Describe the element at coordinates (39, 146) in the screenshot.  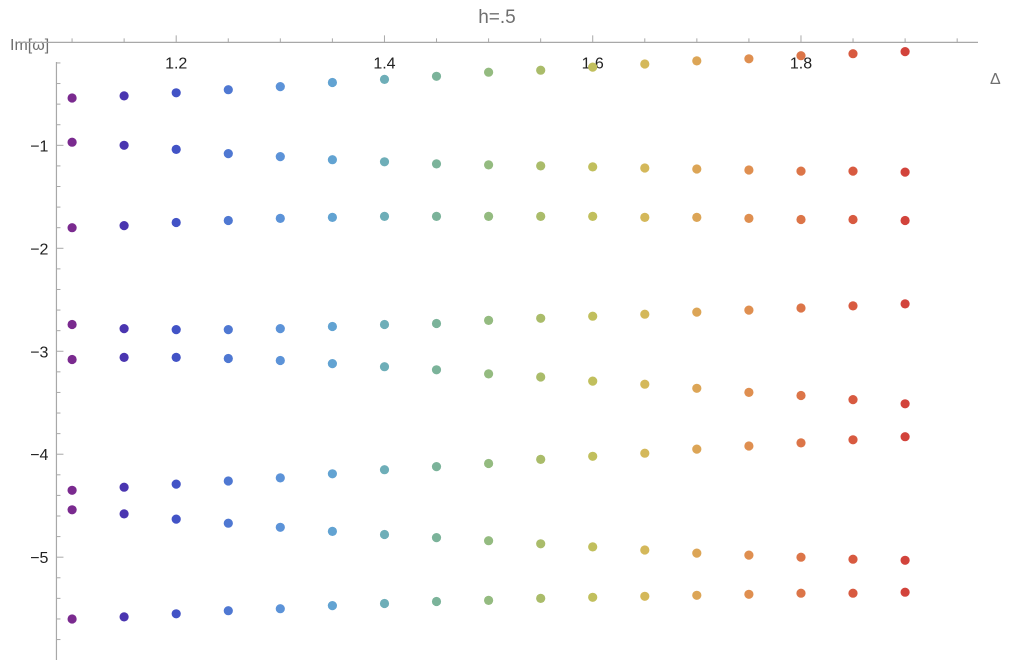
I see `y-tick-label: −1` at that location.